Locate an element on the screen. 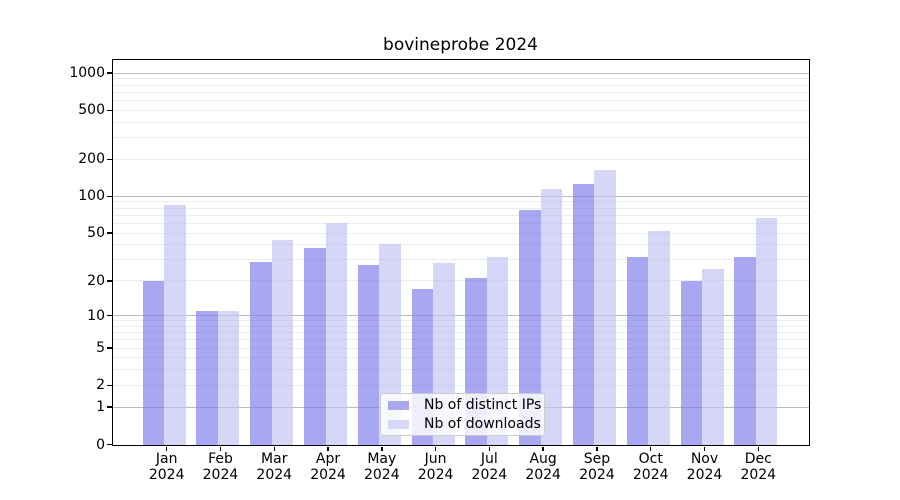 This screenshot has height=500, width=900. x-tick-label: Feb 2024 is located at coordinates (220, 467).